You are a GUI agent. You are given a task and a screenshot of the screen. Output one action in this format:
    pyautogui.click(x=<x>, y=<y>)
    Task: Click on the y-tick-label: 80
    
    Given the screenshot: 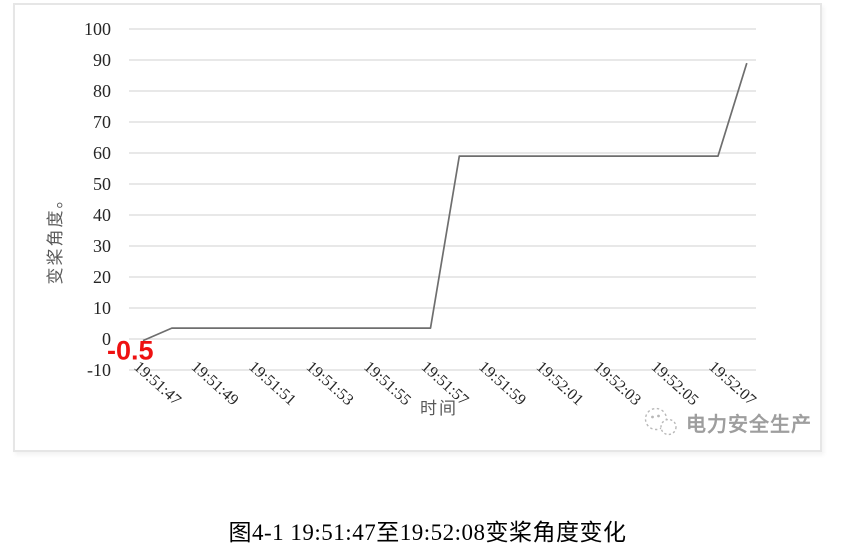 What is the action you would take?
    pyautogui.click(x=102, y=91)
    